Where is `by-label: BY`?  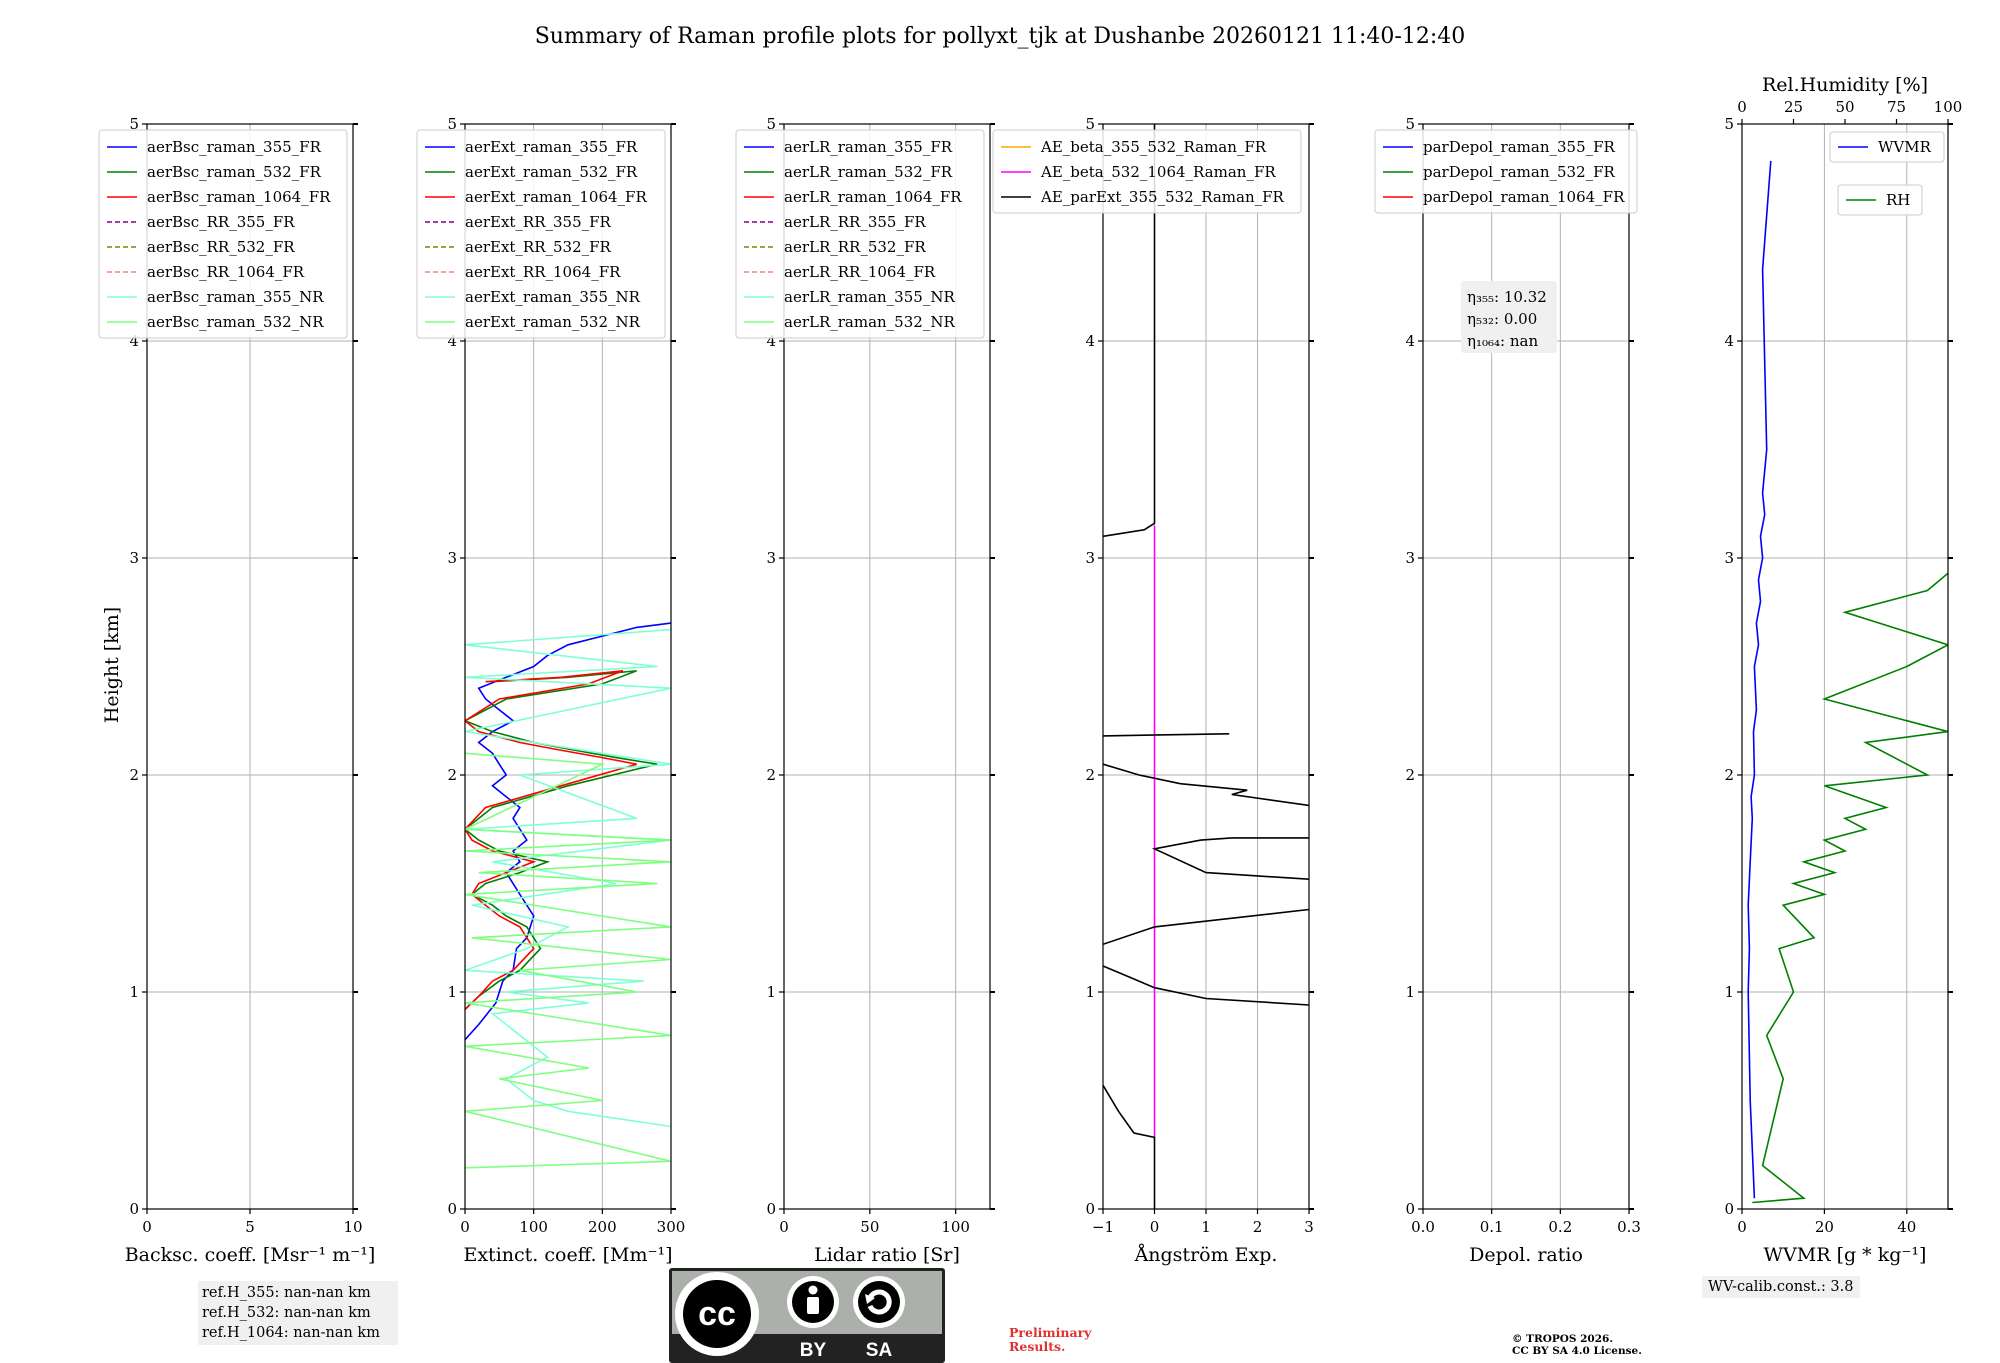 by-label: BY is located at coordinates (813, 1350).